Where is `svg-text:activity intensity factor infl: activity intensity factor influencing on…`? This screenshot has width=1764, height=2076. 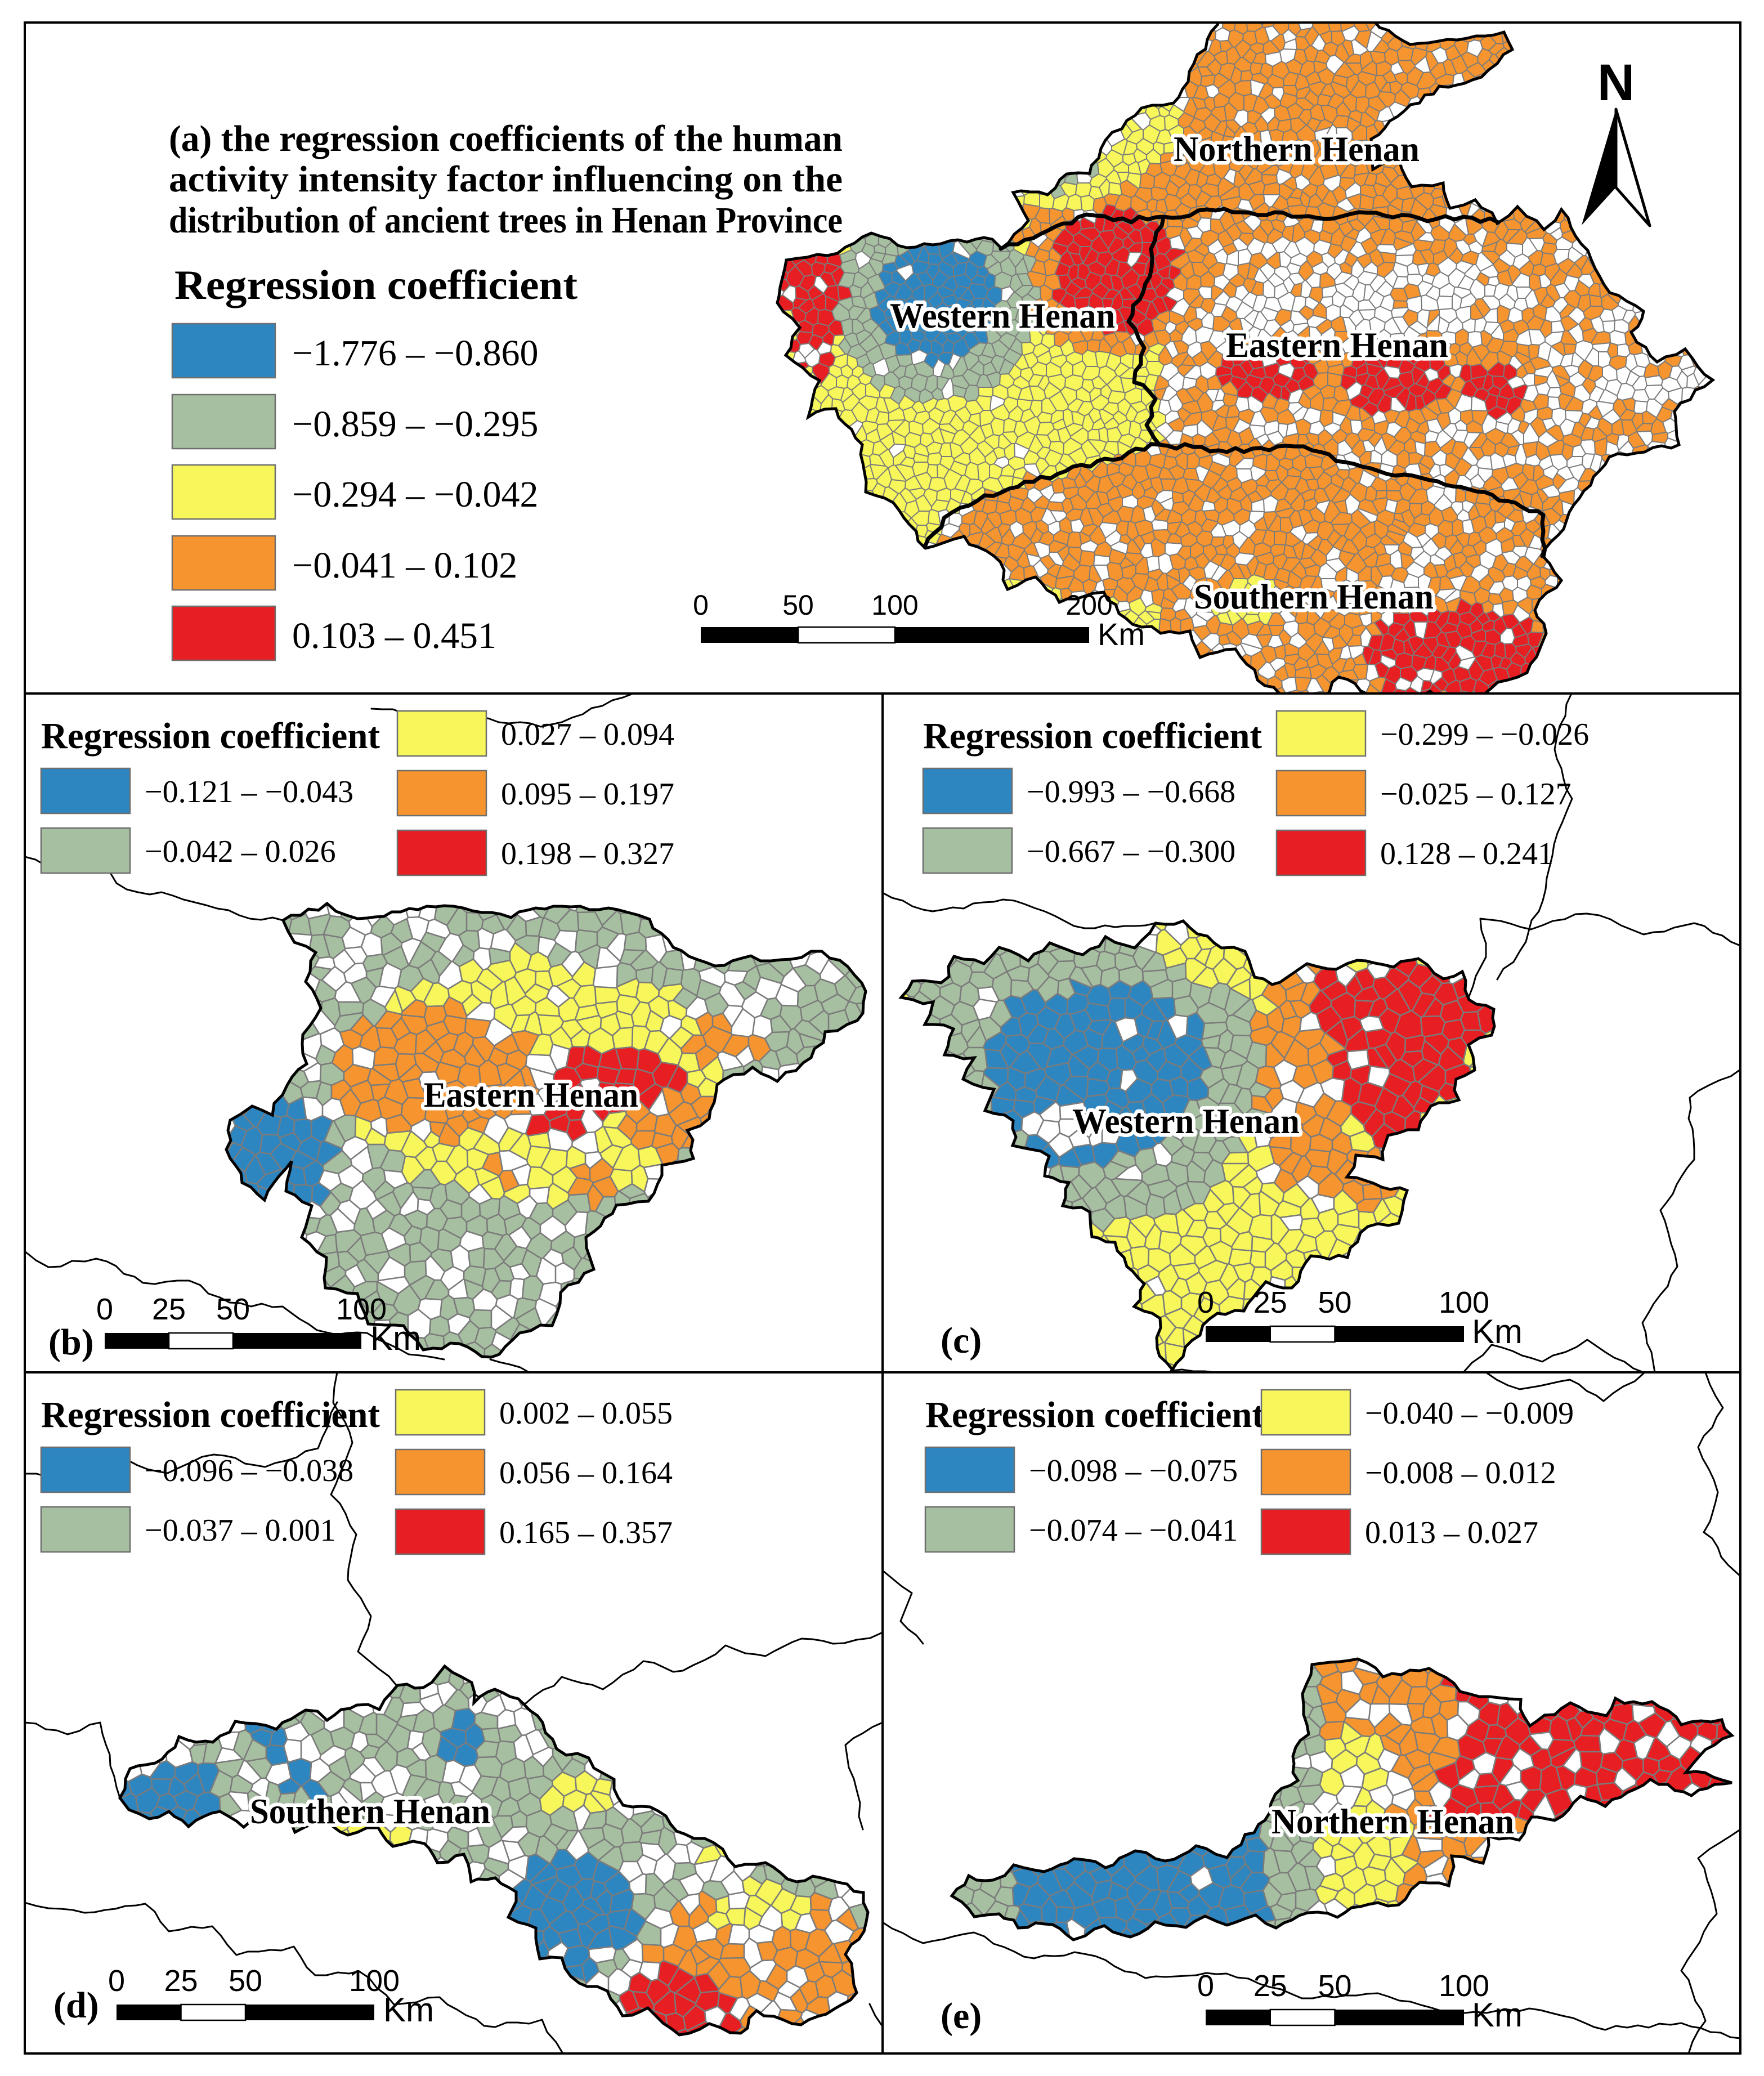
svg-text:activity intensity factor infl: activity intensity factor influencing on… is located at coordinates (506, 179).